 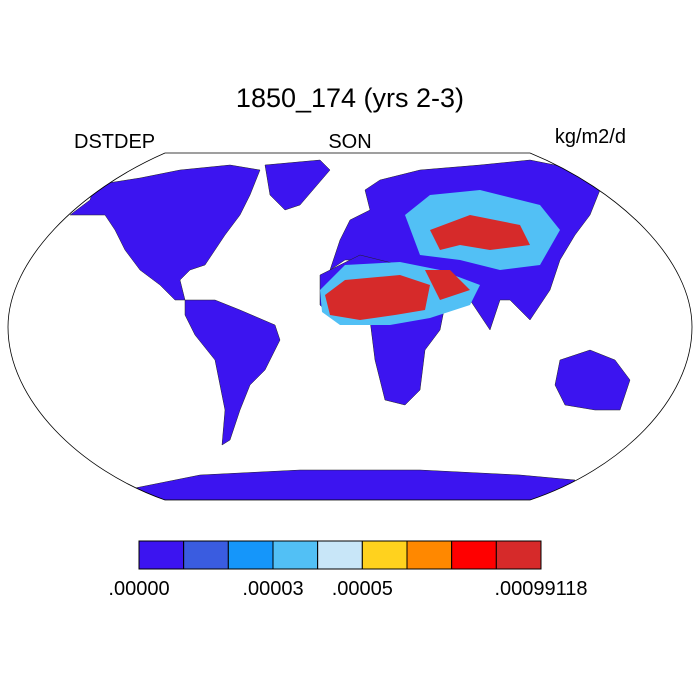 I want to click on colorbar-label: .00003, so click(x=272, y=589).